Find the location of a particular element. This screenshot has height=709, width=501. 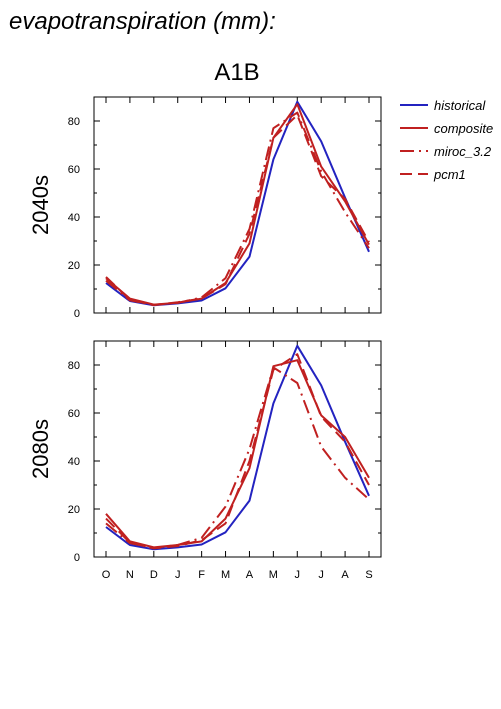

x-tick-label: S is located at coordinates (368, 575).